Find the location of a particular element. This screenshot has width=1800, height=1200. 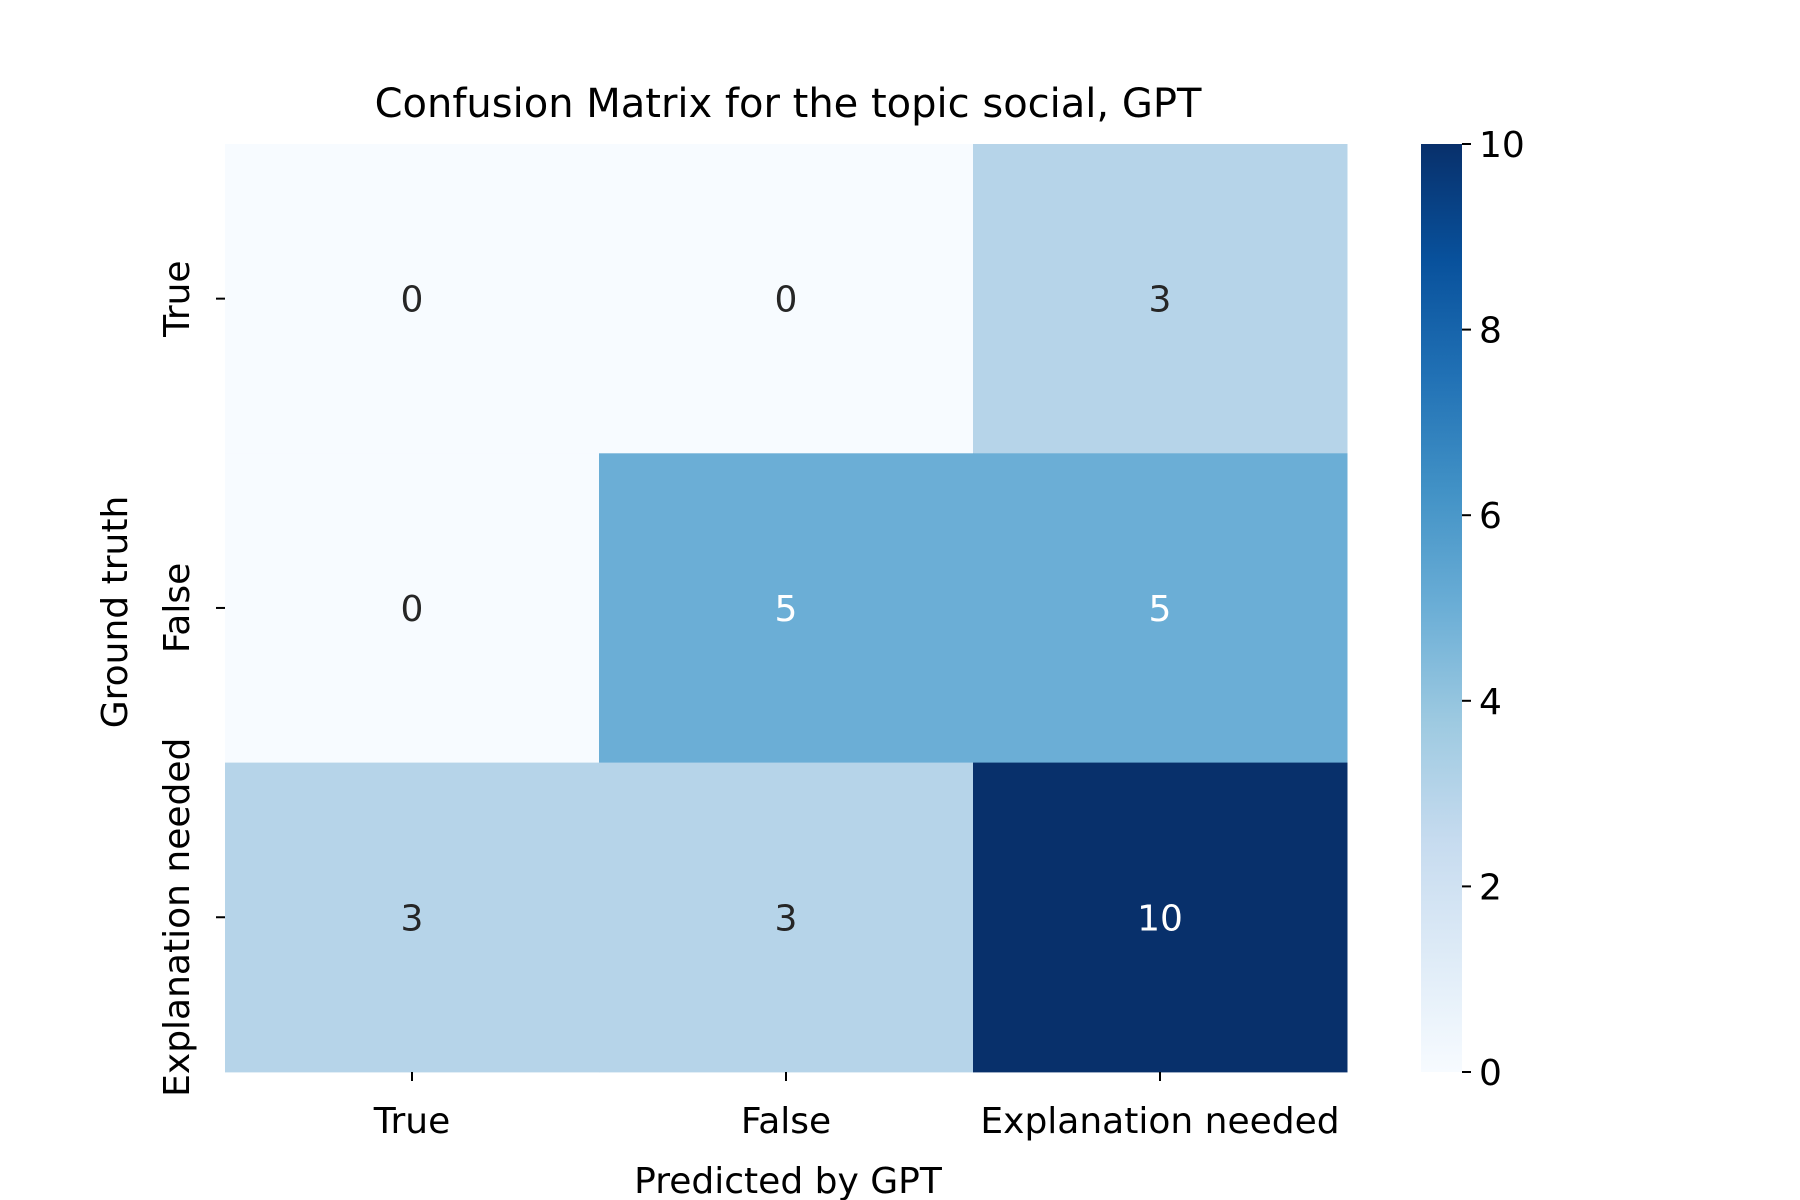

cell-value-label: 10 is located at coordinates (1160, 918).